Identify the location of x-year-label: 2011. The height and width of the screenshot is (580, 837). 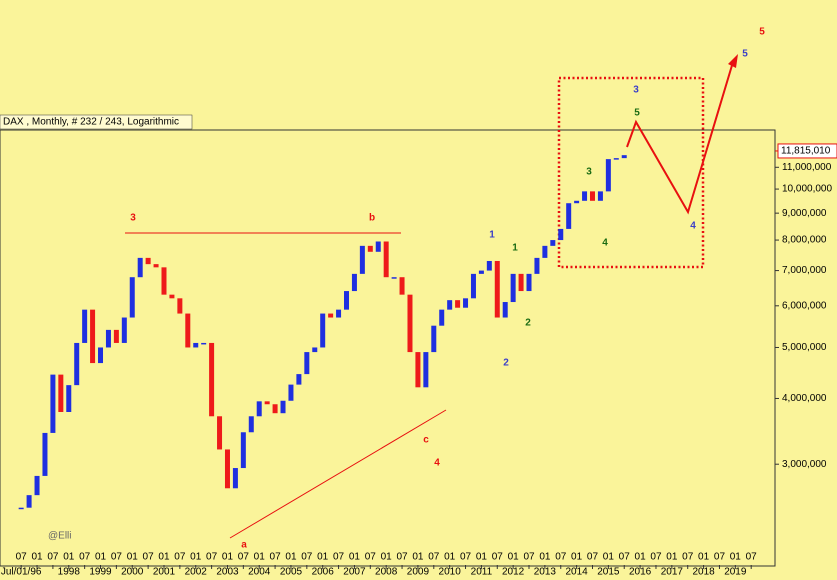
(482, 572).